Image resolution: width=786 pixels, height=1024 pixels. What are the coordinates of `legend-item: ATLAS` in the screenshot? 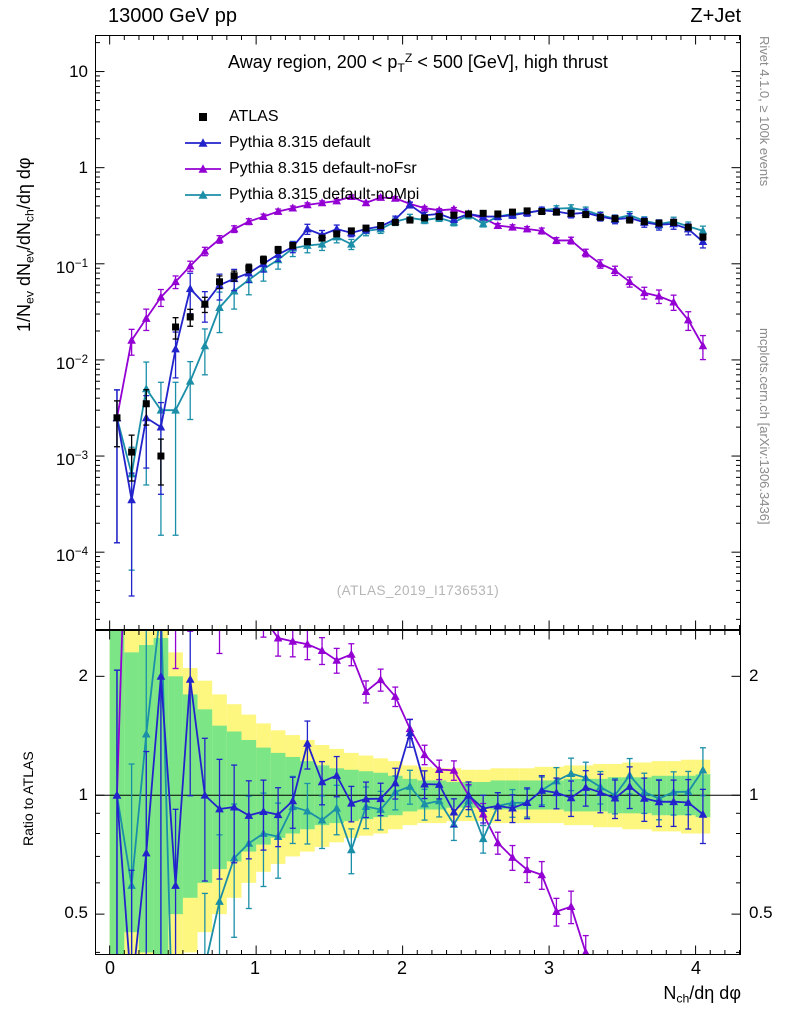 It's located at (301, 117).